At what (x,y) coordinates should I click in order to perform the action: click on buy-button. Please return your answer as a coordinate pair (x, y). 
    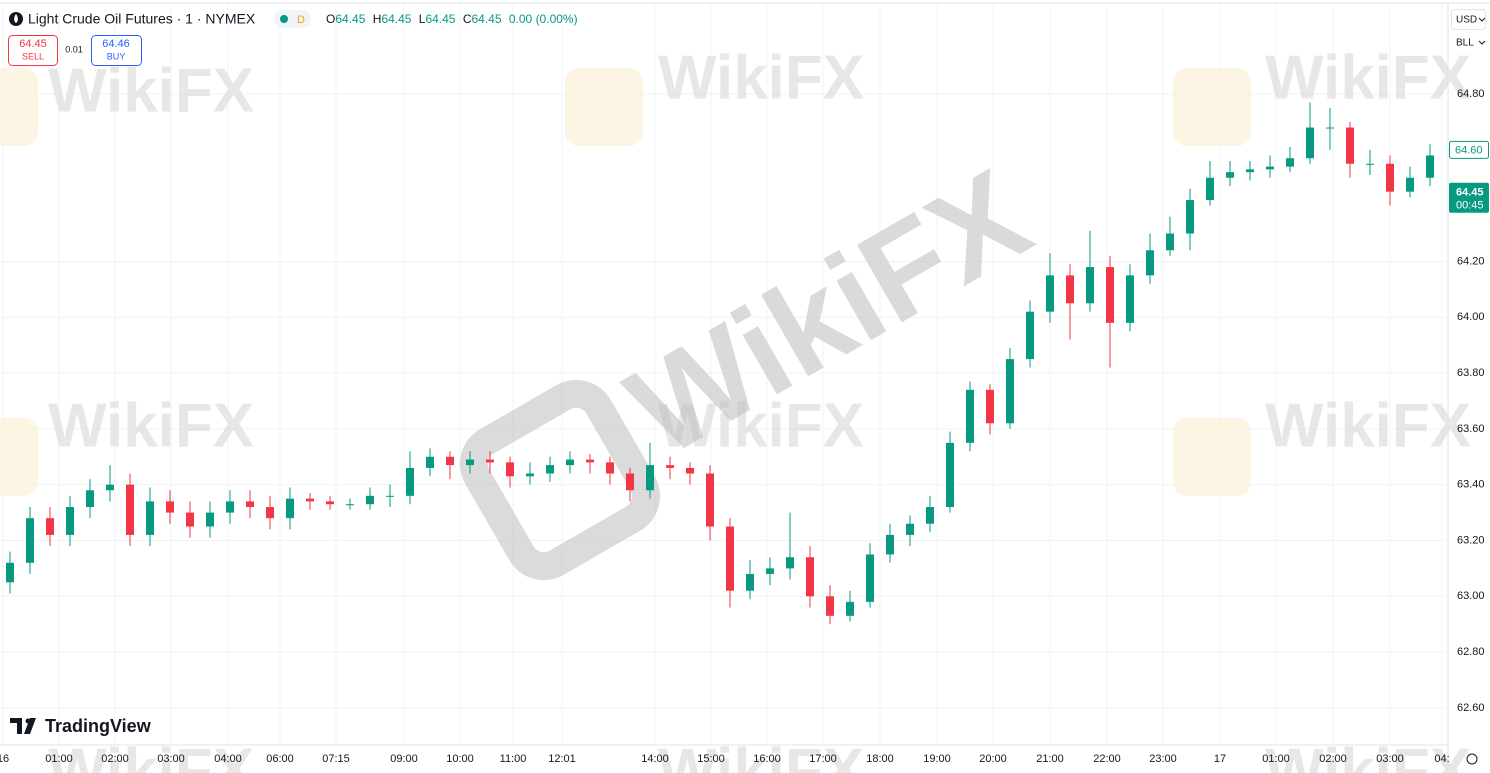
    Looking at the image, I should click on (116, 50).